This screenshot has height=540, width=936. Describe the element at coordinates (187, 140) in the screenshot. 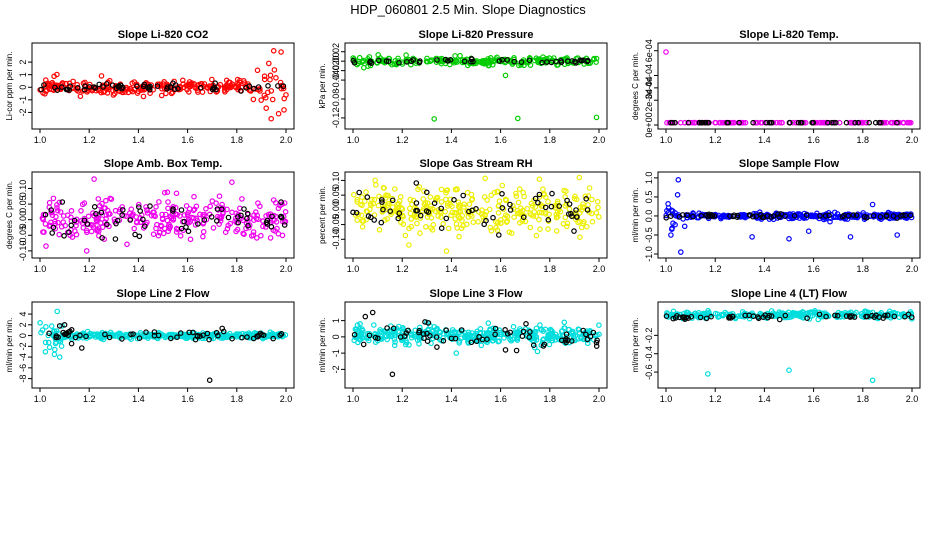

I see `x-tick-label: 1.6` at that location.